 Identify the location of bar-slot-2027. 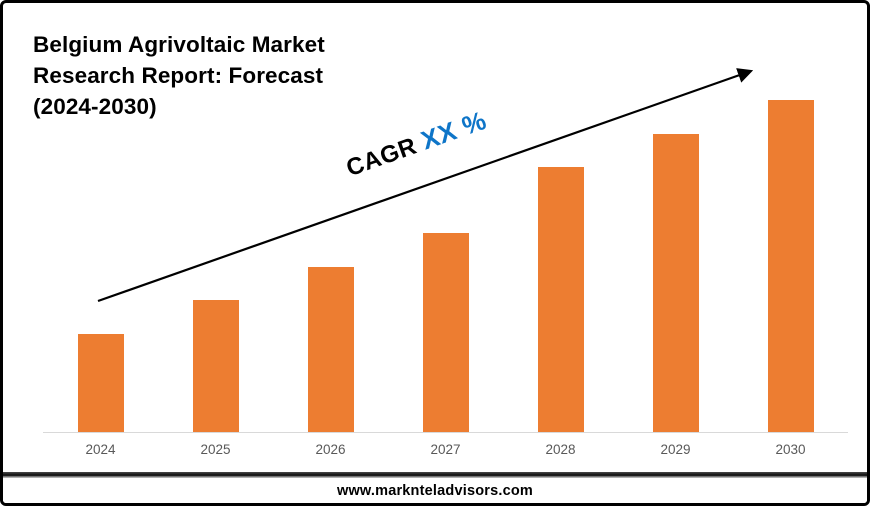
(445, 262).